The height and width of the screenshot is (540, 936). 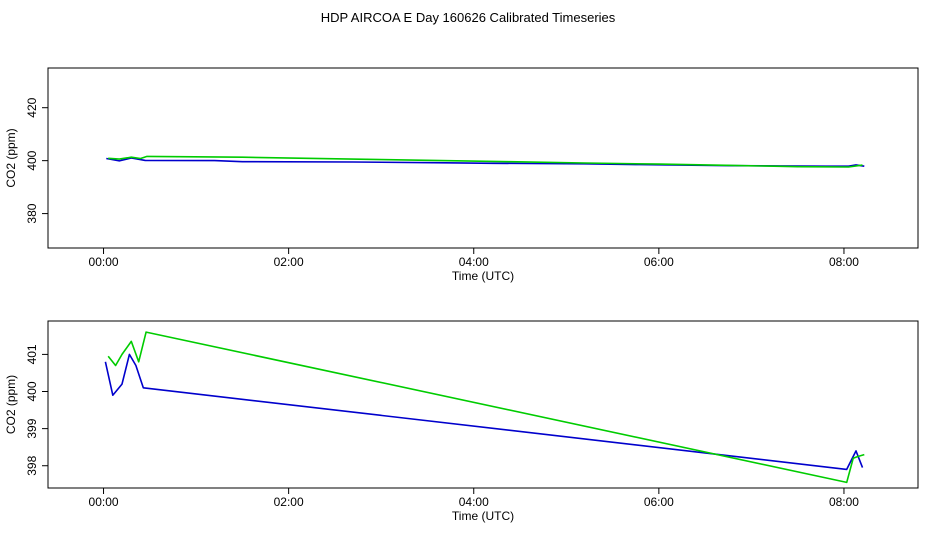 I want to click on chart-1-y-tick-label: 400, so click(x=32, y=160).